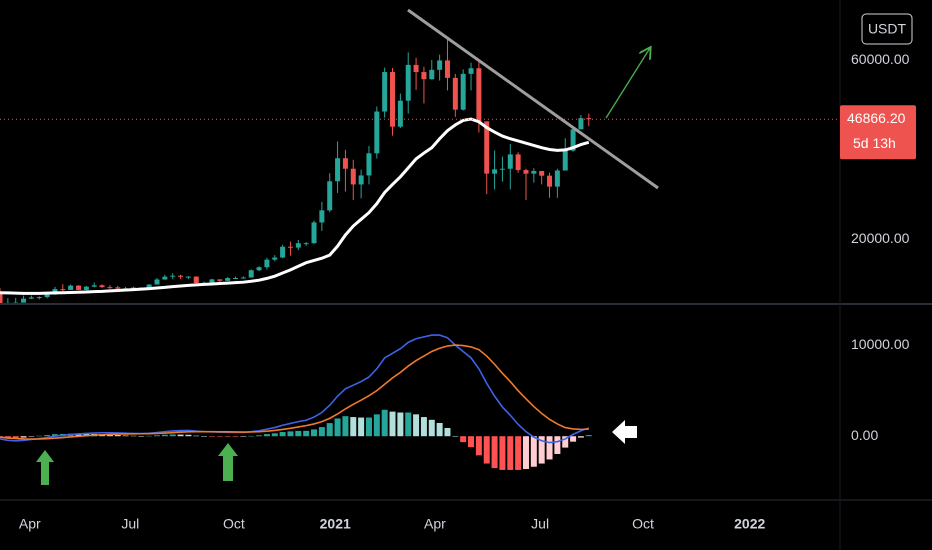 This screenshot has width=932, height=550. What do you see at coordinates (880, 59) in the screenshot?
I see `y-tick-label: 60000.00` at bounding box center [880, 59].